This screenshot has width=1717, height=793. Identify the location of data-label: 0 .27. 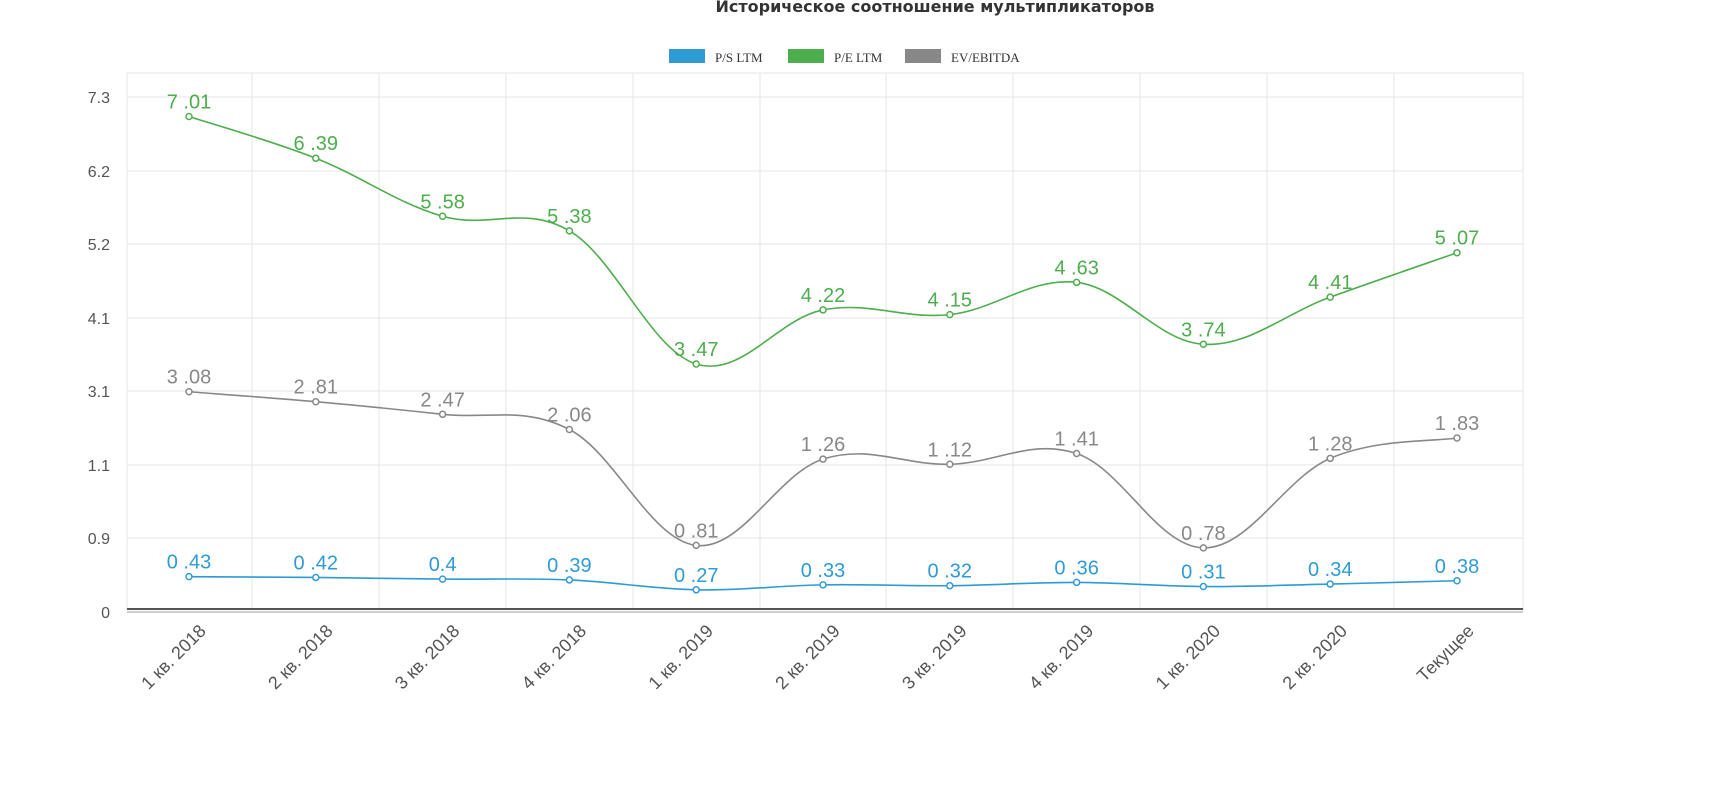
(696, 576).